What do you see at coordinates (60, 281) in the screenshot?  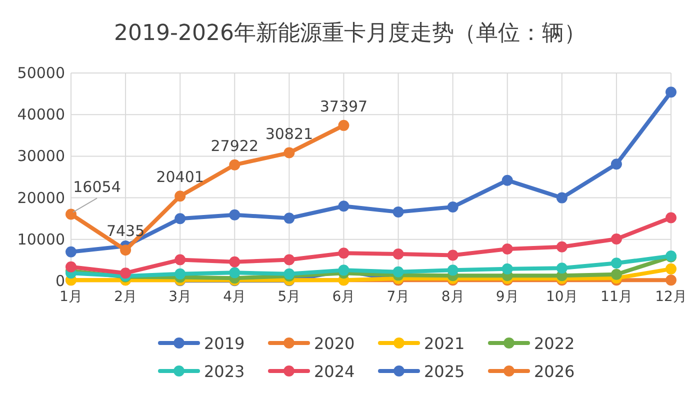 I see `y-tick-label: 0` at bounding box center [60, 281].